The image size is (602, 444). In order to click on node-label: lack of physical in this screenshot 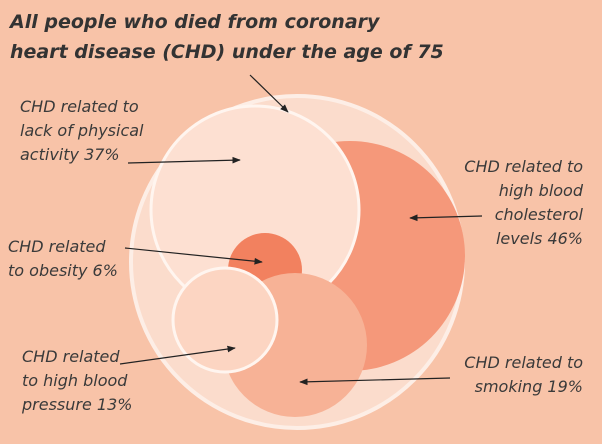, I will do `click(82, 130)`.